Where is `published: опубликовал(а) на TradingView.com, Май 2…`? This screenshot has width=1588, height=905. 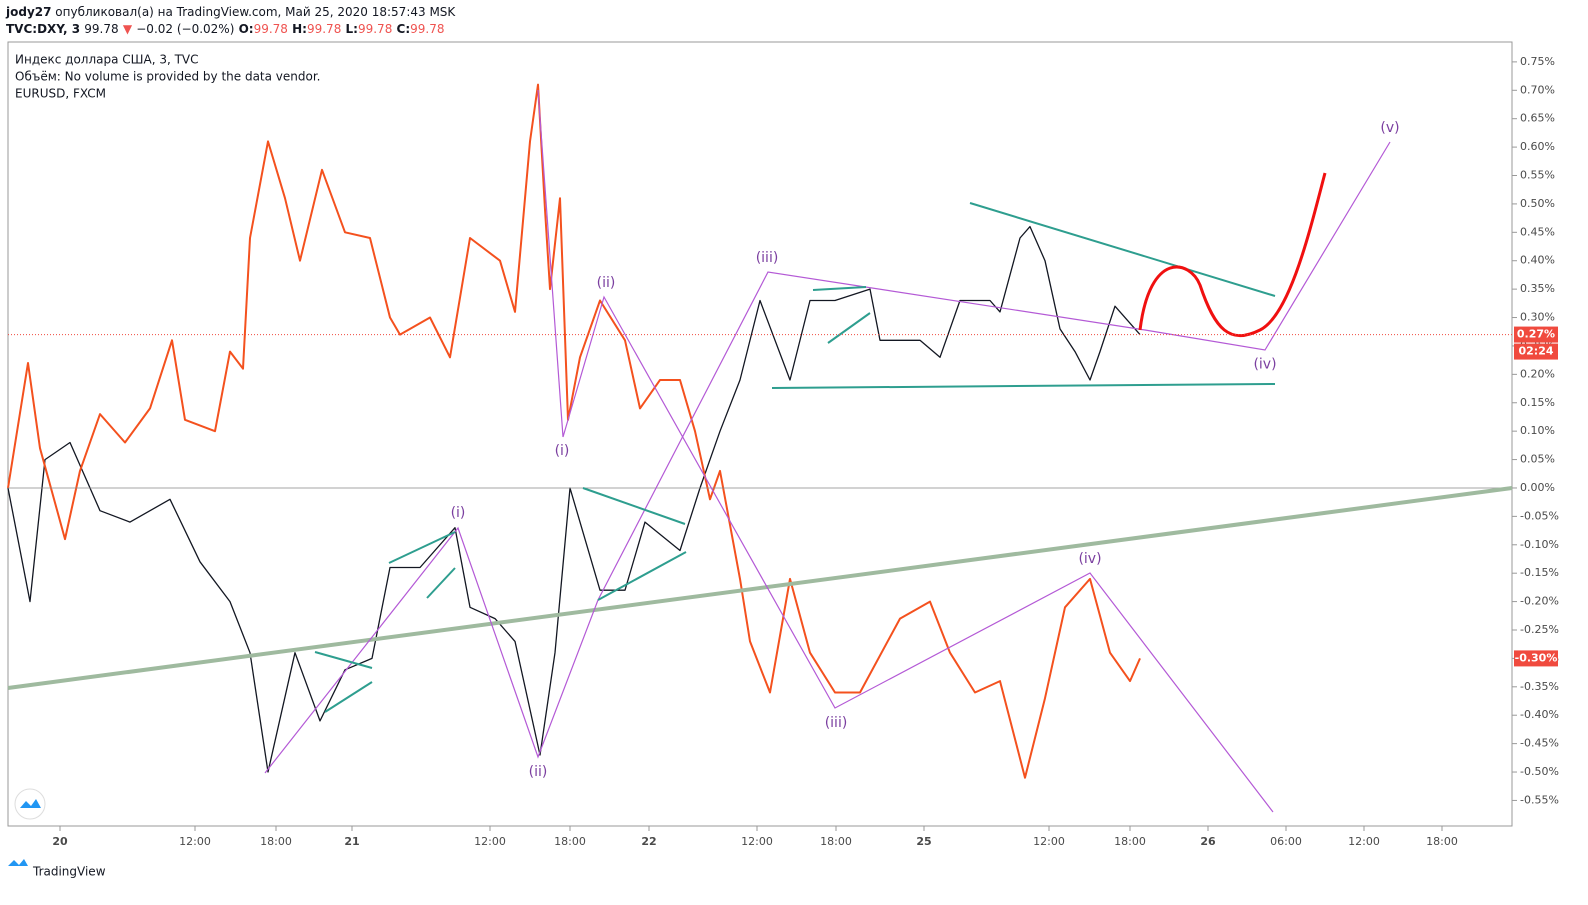 published: опубликовал(а) на TradingView.com, Май 2… is located at coordinates (255, 12).